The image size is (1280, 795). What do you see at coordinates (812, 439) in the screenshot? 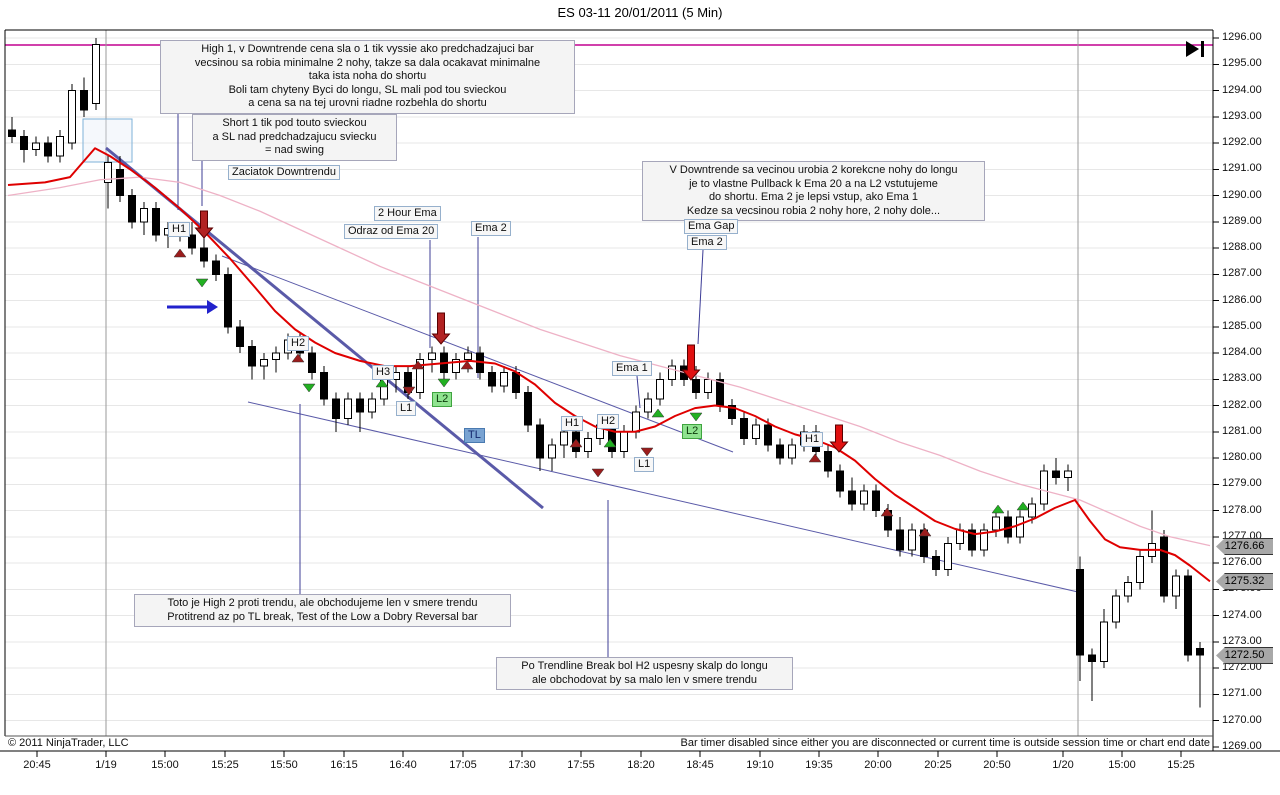
I see `tag-h1-c: H1` at bounding box center [812, 439].